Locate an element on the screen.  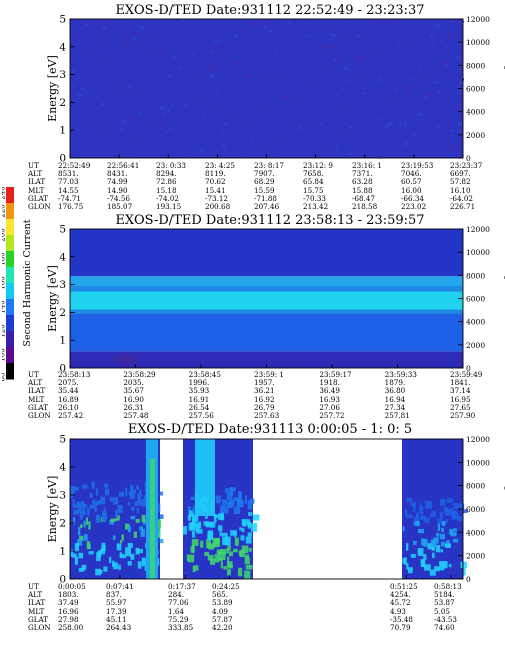
left-tick-label: 2 is located at coordinates (62, 103).